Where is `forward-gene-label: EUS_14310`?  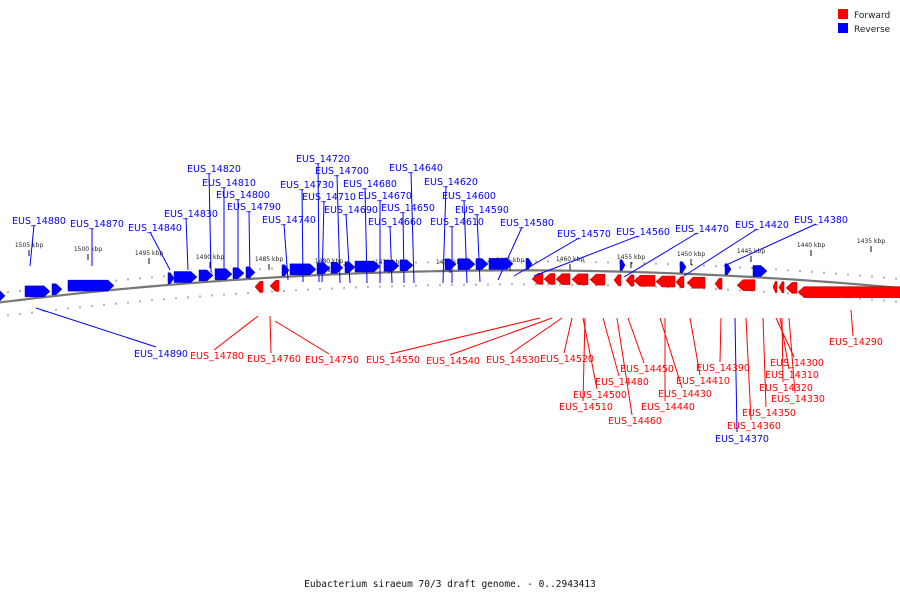 forward-gene-label: EUS_14310 is located at coordinates (792, 375).